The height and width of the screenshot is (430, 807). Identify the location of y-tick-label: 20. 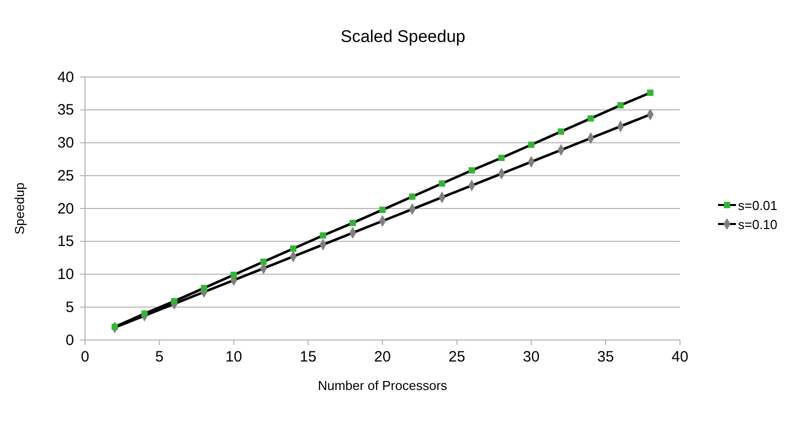
(65, 209).